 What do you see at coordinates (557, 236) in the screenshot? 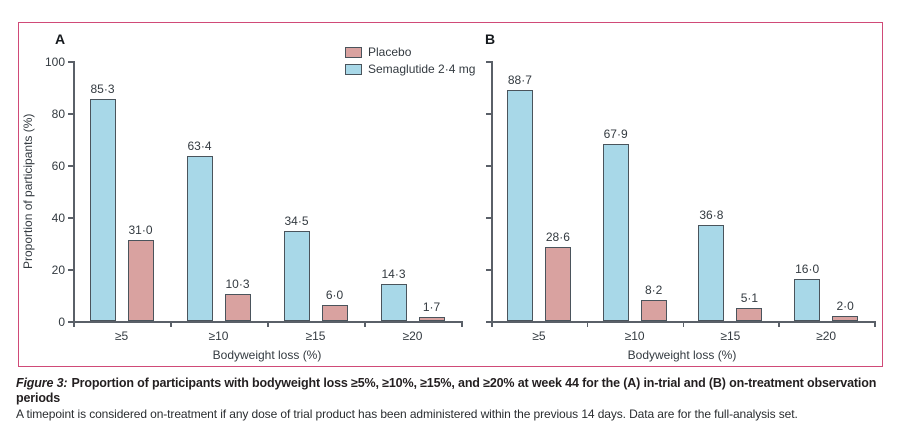
I see `bar-value-label: 28·6` at bounding box center [557, 236].